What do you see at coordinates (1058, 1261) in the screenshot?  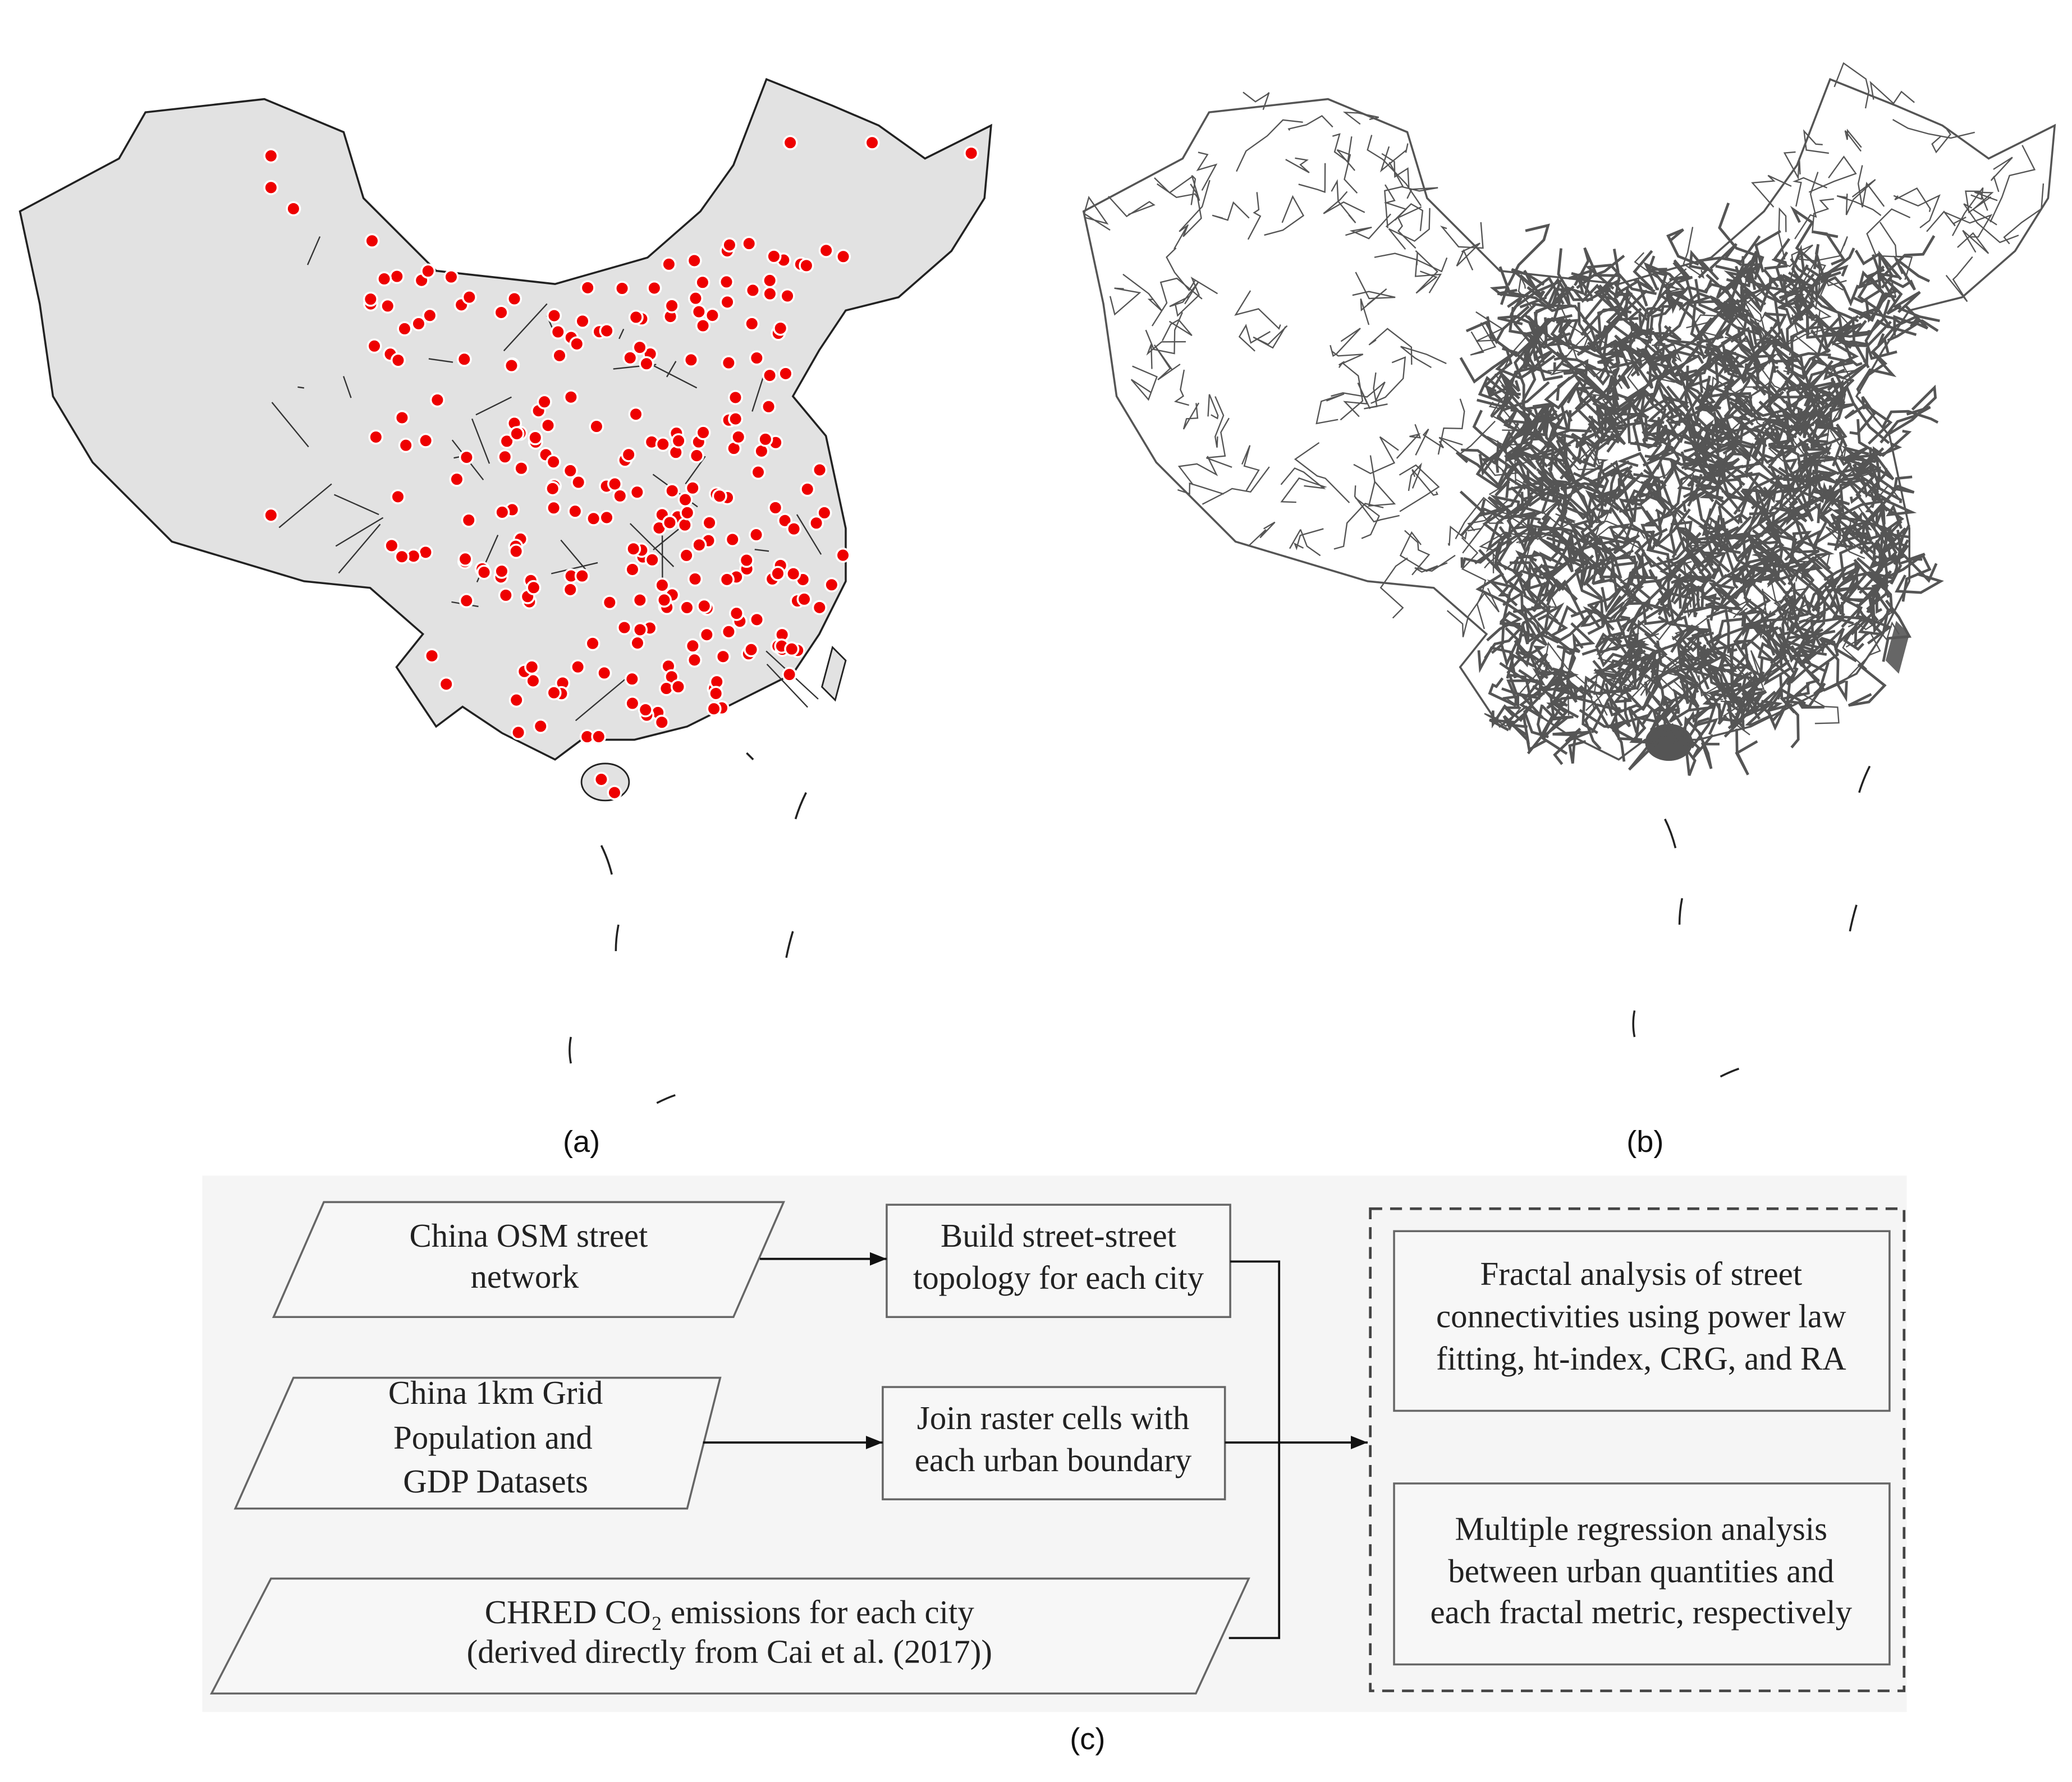 I see `process-box` at bounding box center [1058, 1261].